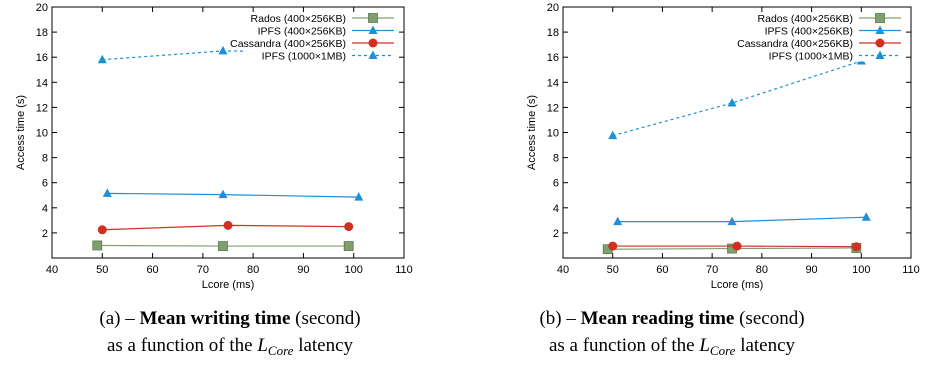  Describe the element at coordinates (230, 346) in the screenshot. I see `caption-a-line2: as a function of the LCore latency` at that location.